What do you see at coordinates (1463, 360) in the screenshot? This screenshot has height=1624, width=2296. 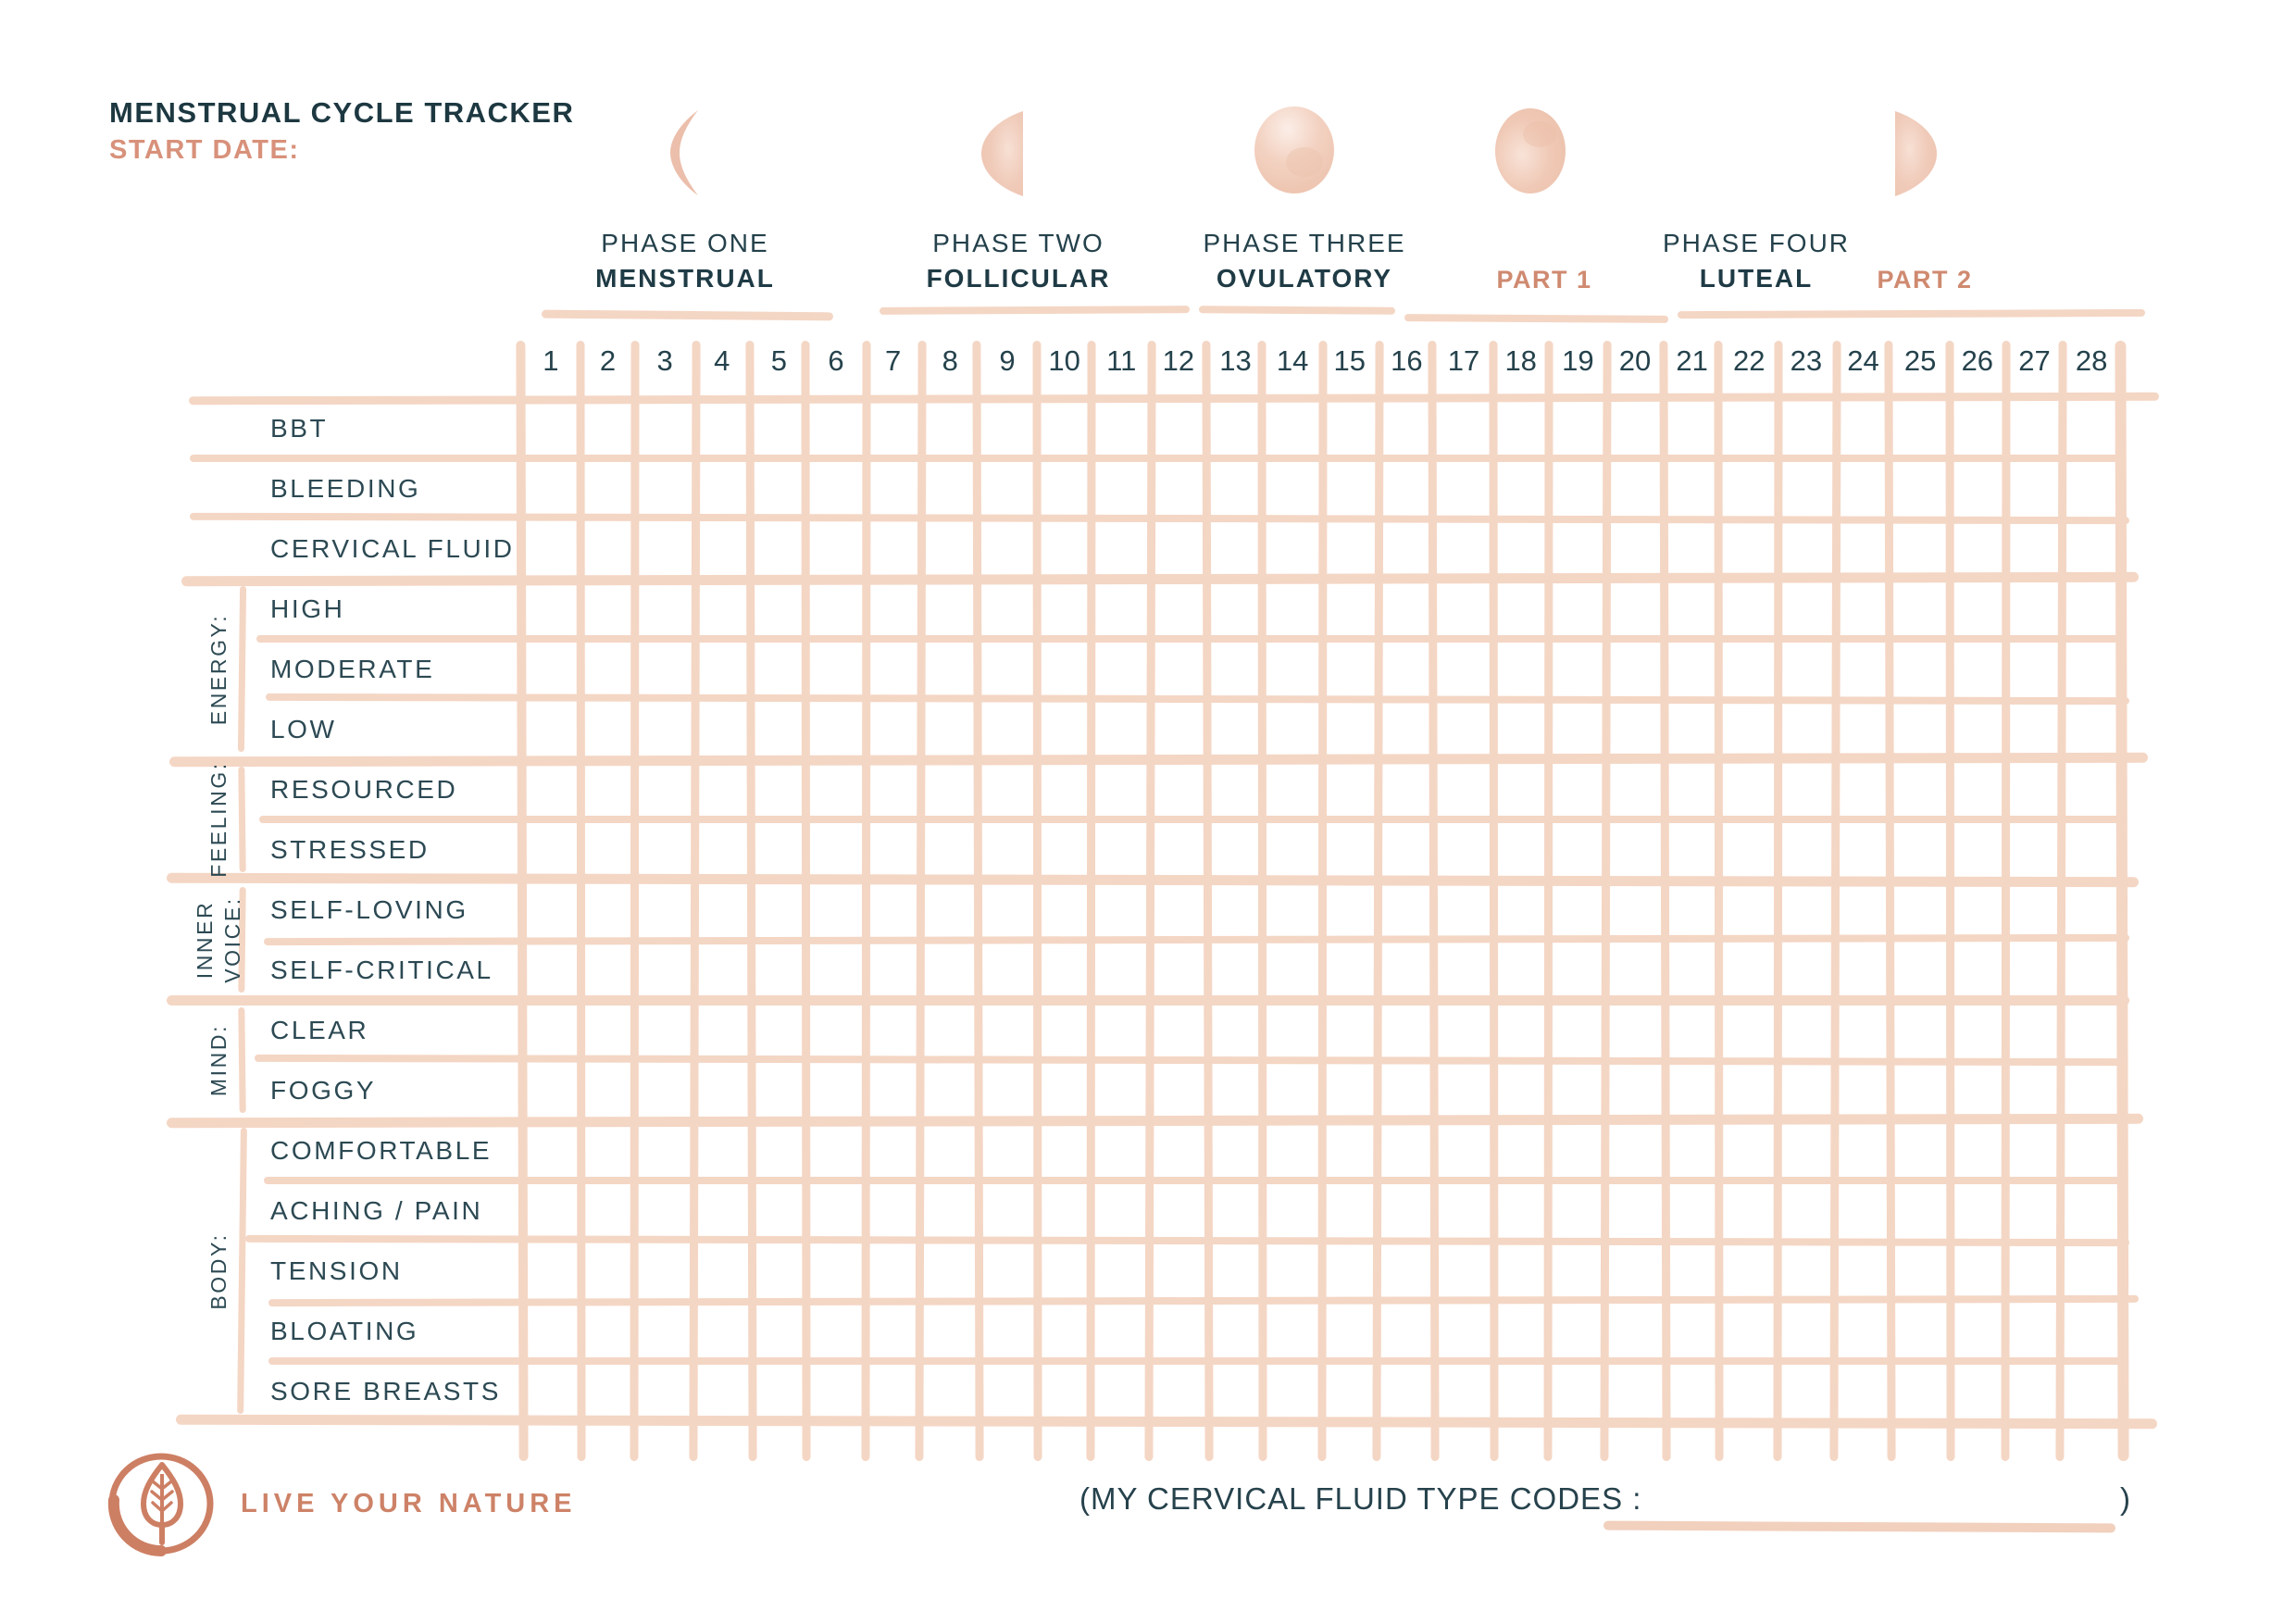 I see `day-number: 17` at bounding box center [1463, 360].